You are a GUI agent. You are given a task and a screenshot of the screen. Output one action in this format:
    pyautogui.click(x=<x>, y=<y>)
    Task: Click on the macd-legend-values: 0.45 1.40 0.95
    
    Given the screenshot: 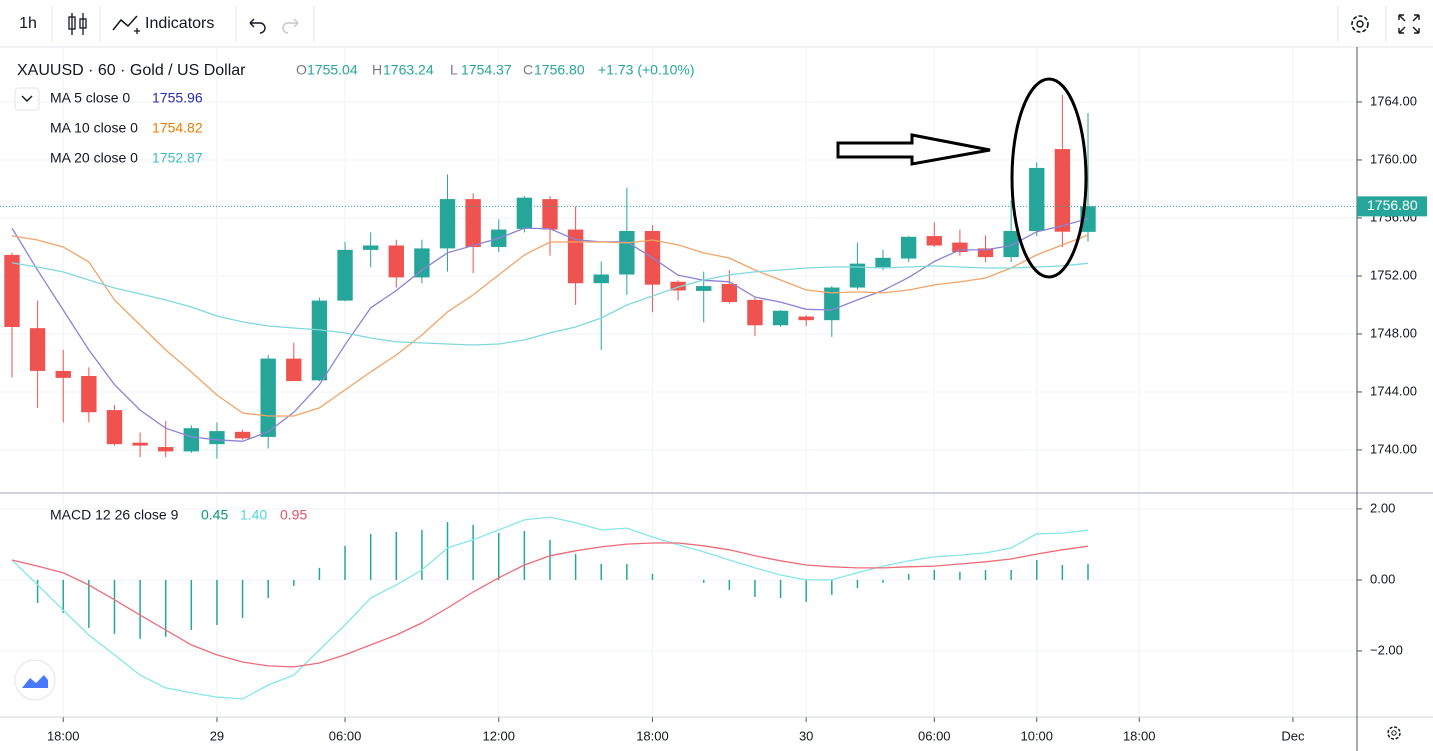 What is the action you would take?
    pyautogui.click(x=254, y=515)
    